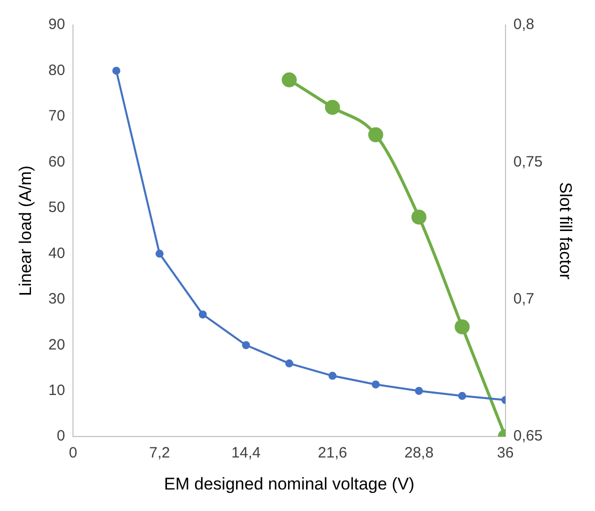  Describe the element at coordinates (528, 436) in the screenshot. I see `y2-tick-label: 0,65` at that location.